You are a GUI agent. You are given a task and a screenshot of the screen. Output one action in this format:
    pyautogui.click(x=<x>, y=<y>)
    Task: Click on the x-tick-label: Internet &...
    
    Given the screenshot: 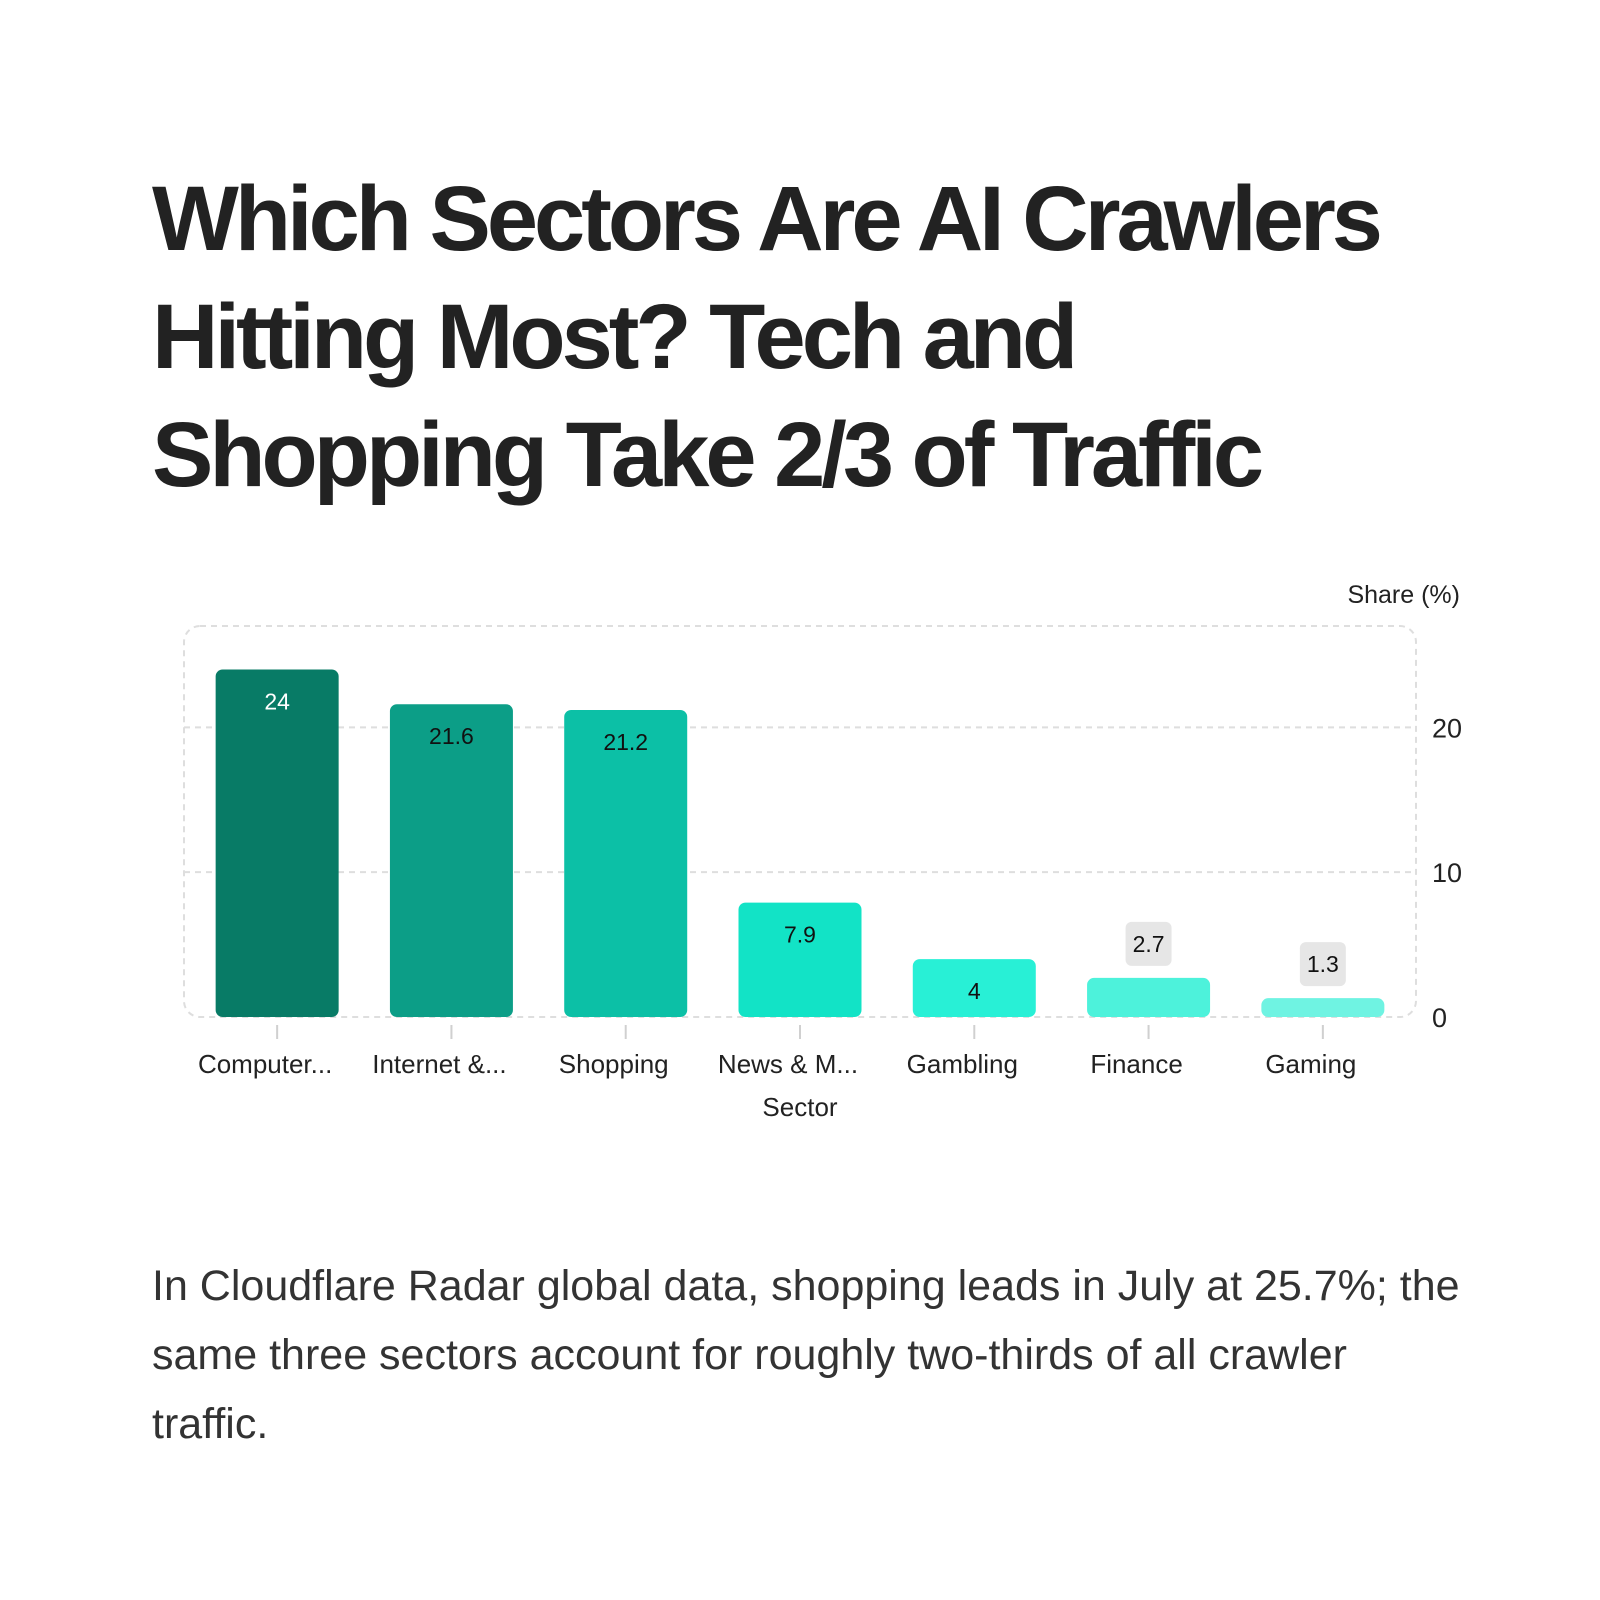 What is the action you would take?
    pyautogui.click(x=439, y=1064)
    